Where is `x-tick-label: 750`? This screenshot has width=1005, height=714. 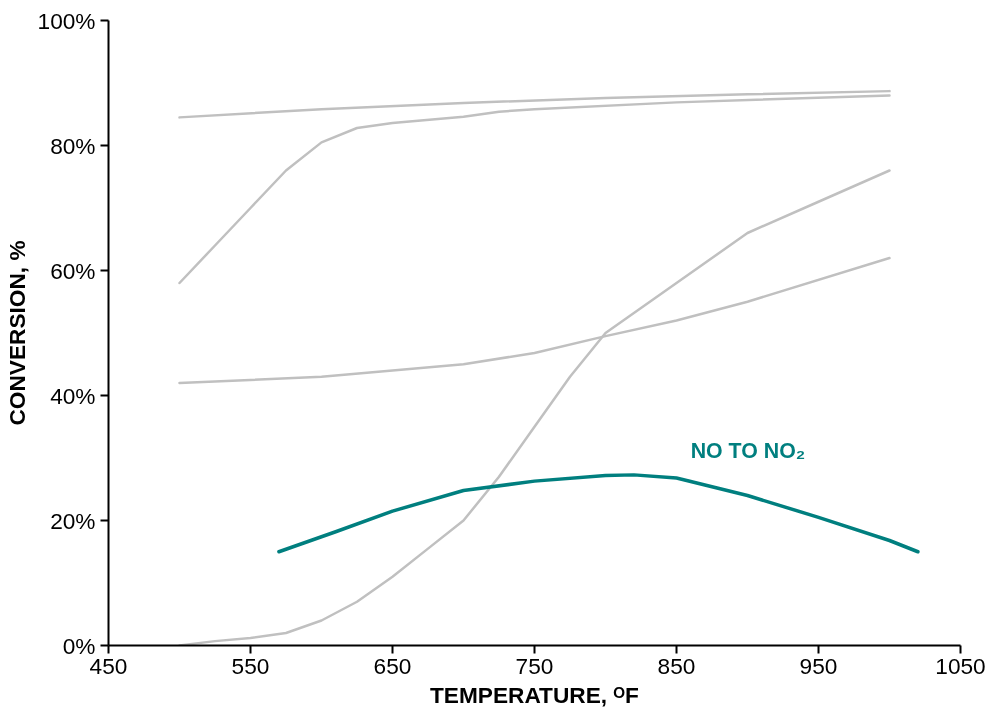 x-tick-label: 750 is located at coordinates (534, 665).